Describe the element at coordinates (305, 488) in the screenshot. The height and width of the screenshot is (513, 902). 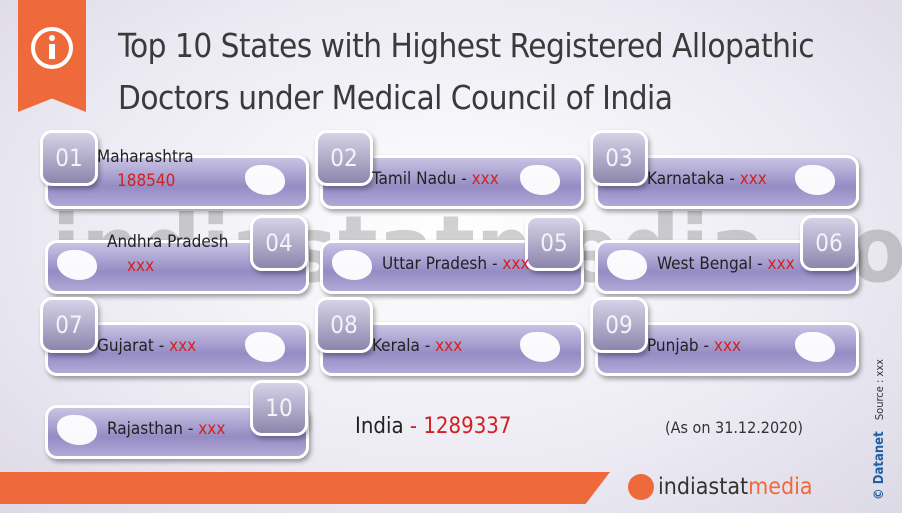
I see `footer-bar` at that location.